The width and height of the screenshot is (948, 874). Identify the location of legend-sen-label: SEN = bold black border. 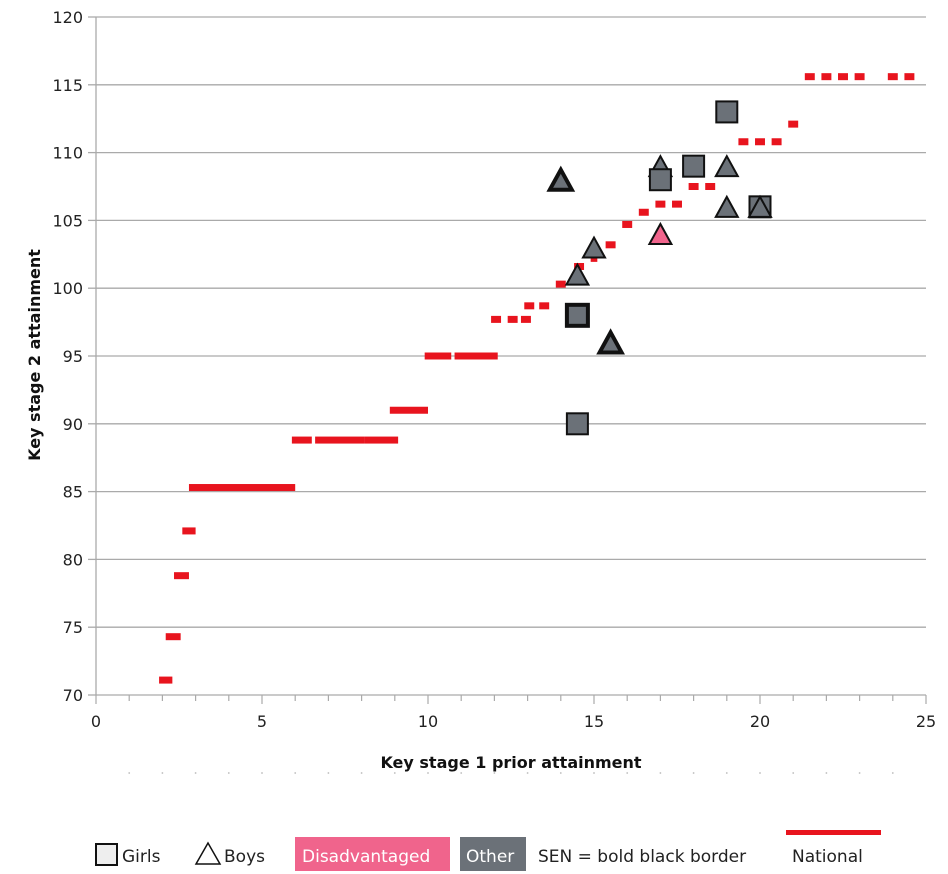
(642, 857).